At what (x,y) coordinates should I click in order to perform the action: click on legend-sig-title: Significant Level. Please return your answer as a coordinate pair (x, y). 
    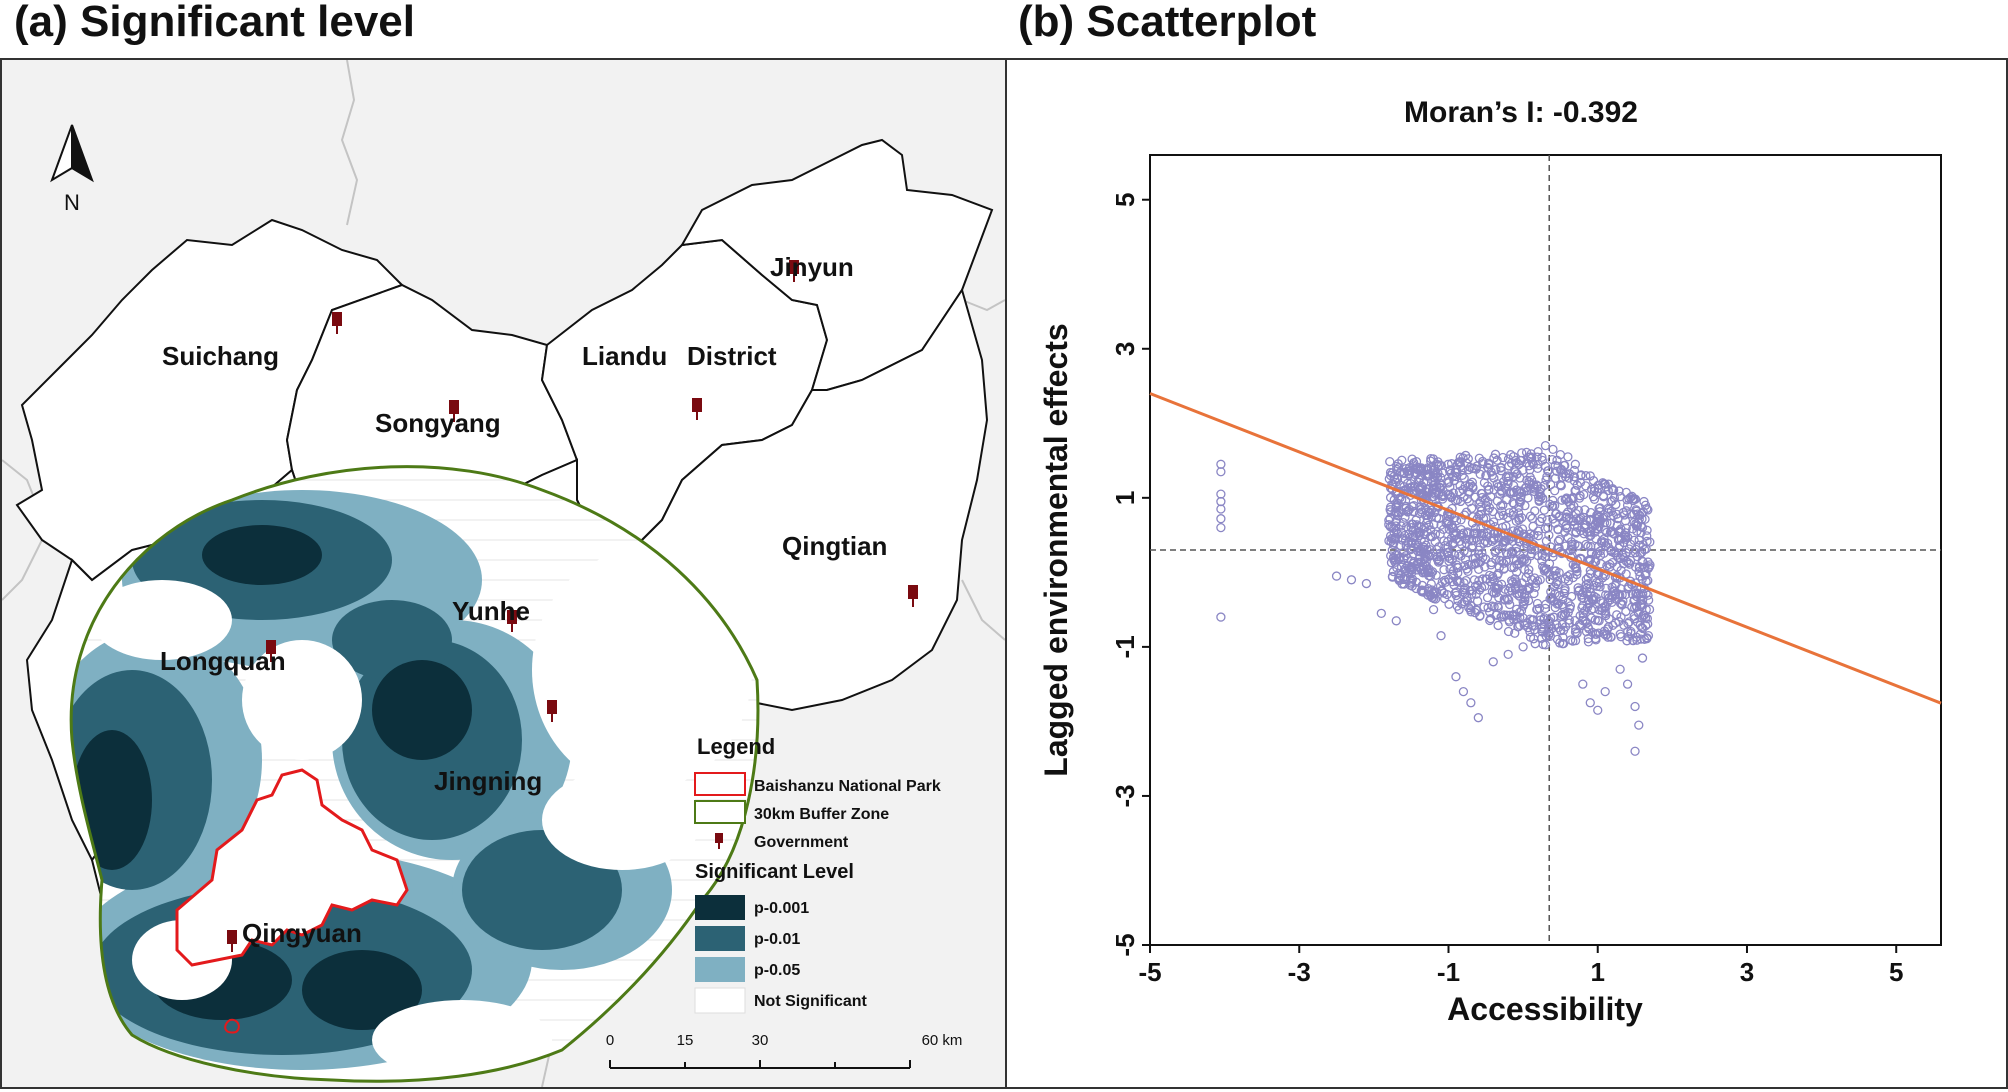
    Looking at the image, I should click on (774, 872).